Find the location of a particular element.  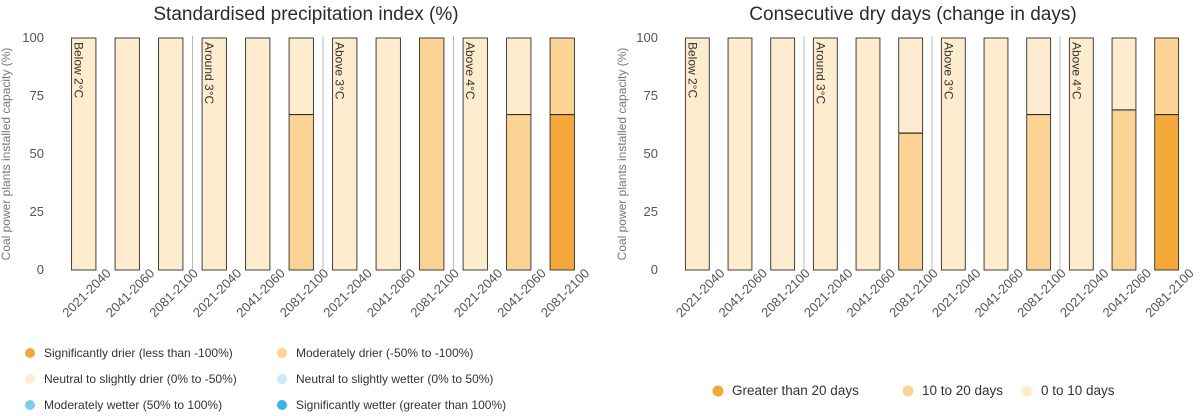

chart-title: Standardised precipitation index (%) is located at coordinates (305, 14).